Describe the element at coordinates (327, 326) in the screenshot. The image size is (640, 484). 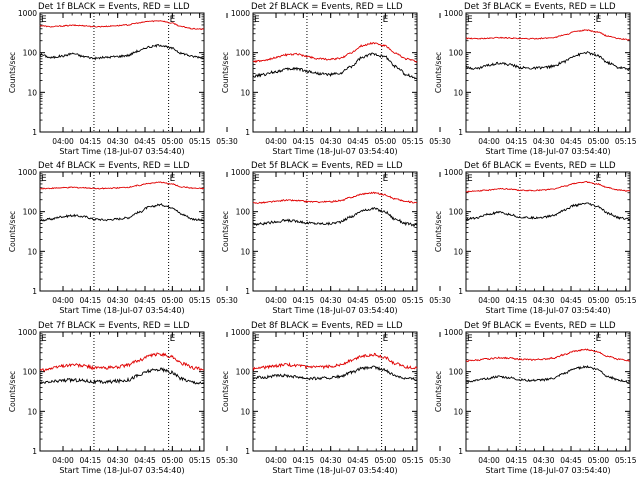
I see `panel-title: Det 8f BLACK = Events, RED = LLD` at that location.